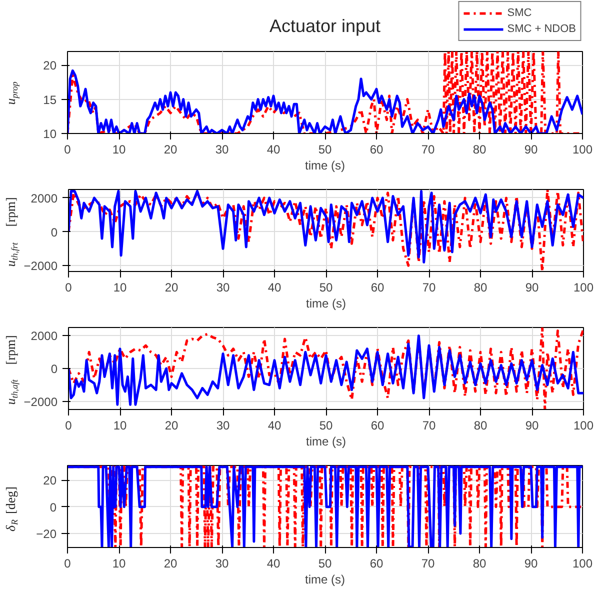 This screenshot has width=605, height=601. Describe the element at coordinates (519, 13) in the screenshot. I see `legend-label: SMC` at that location.